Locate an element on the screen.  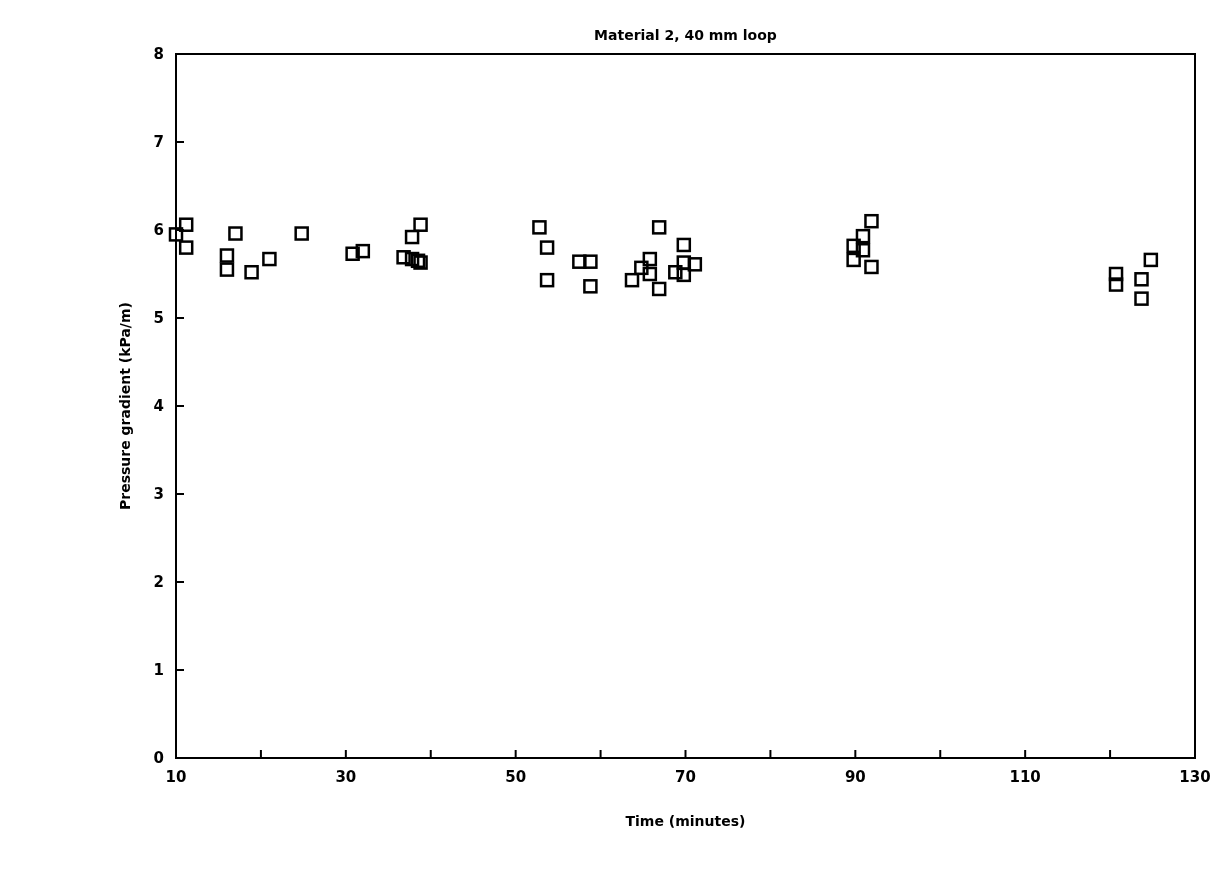
y-tick-label: 0 is located at coordinates (158, 758).